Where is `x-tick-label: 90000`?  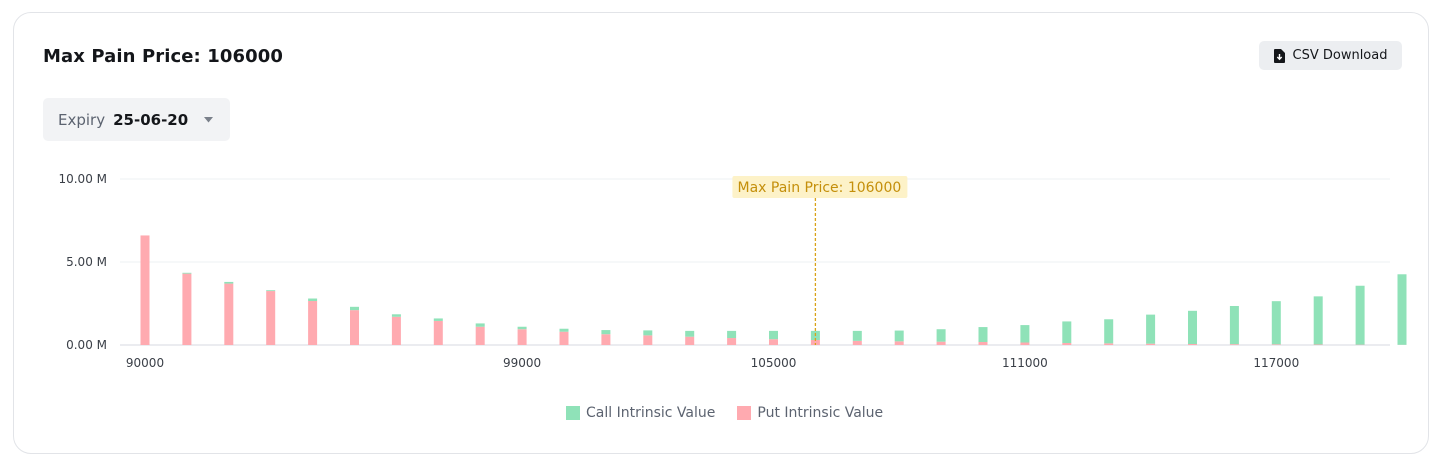 x-tick-label: 90000 is located at coordinates (145, 363).